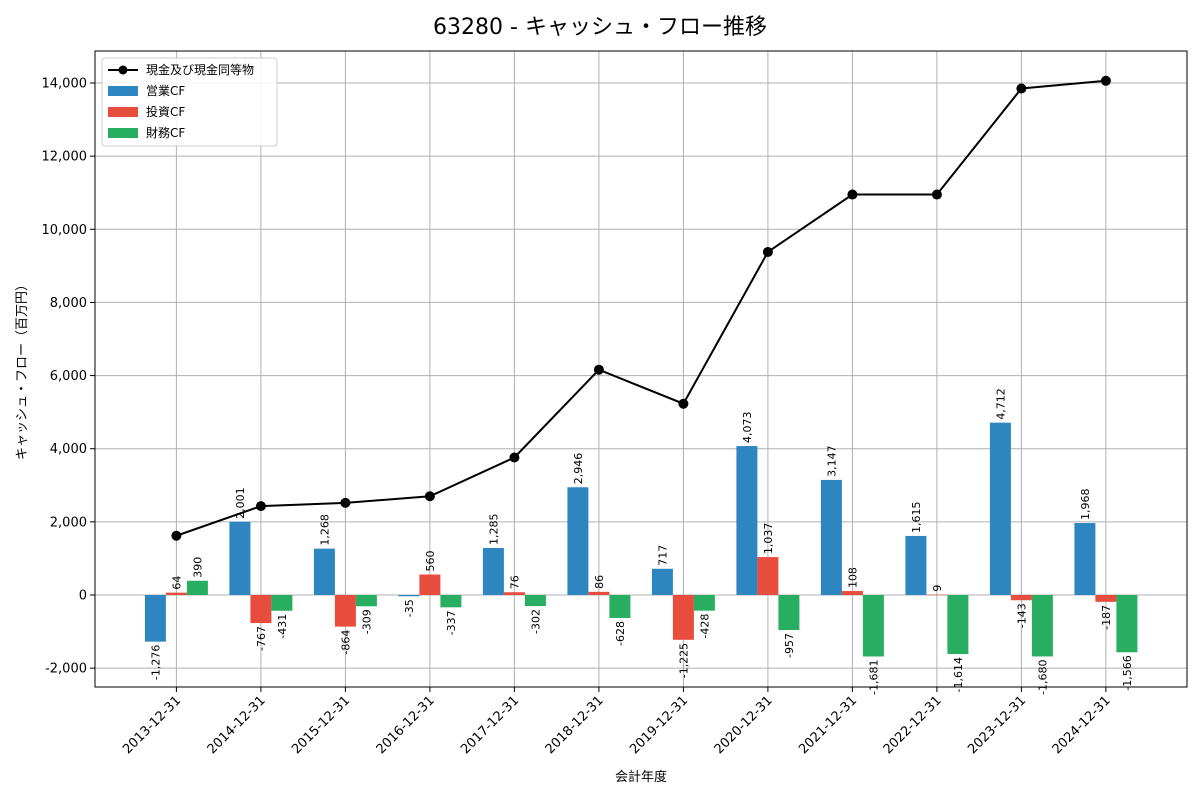  Describe the element at coordinates (599, 582) in the screenshot. I see `bar-value-label: 86` at that location.